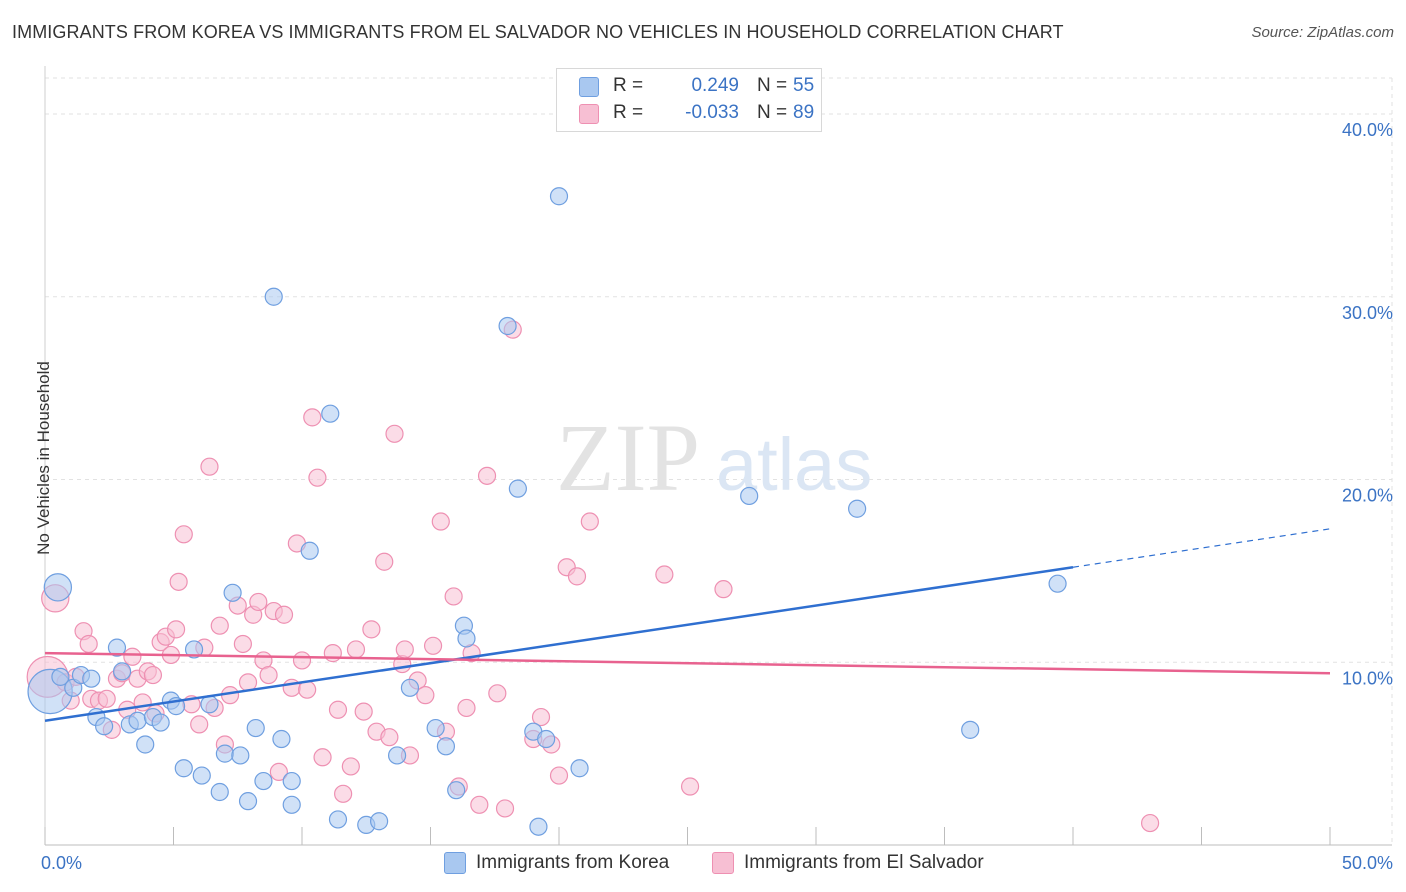  Describe the element at coordinates (559, 643) in the screenshot. I see `trend-line-korea` at that location.